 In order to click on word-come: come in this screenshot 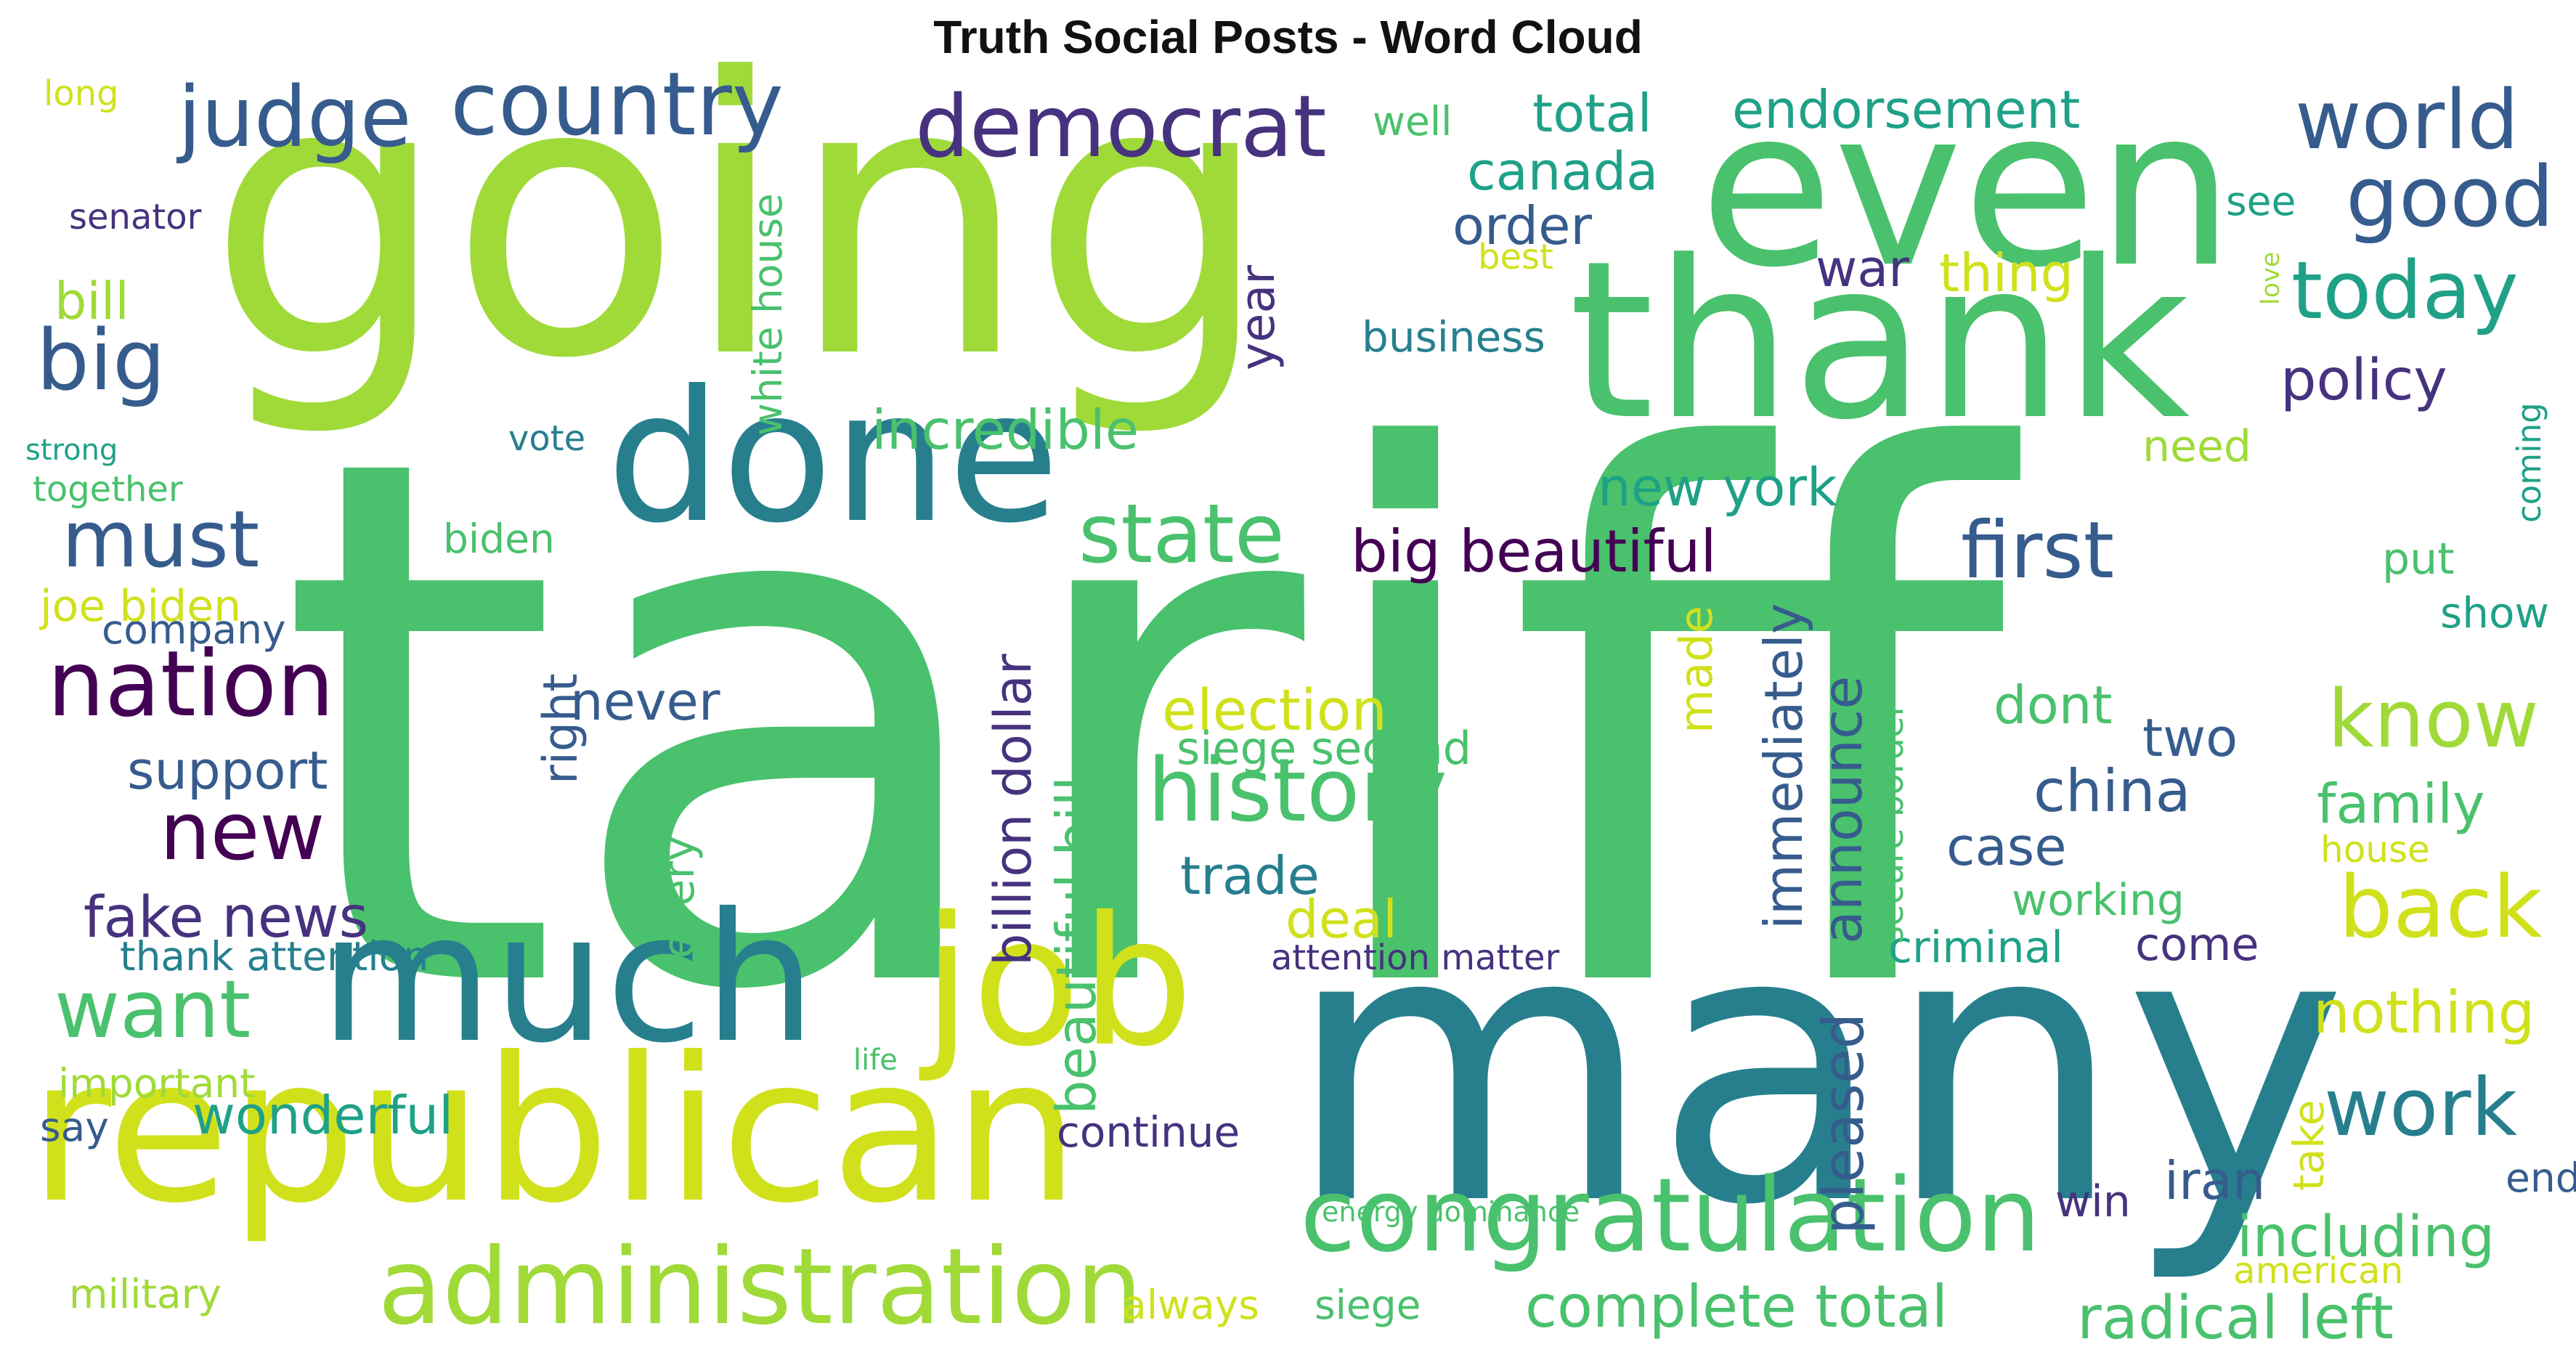, I will do `click(2197, 945)`.